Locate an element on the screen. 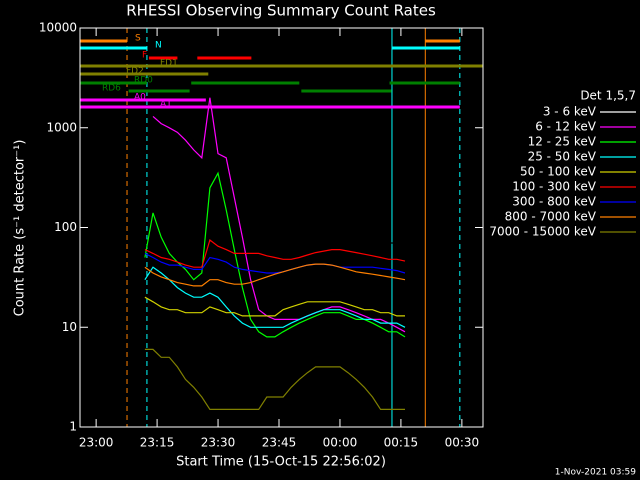  y-tick-label: 10 is located at coordinates (69, 327).